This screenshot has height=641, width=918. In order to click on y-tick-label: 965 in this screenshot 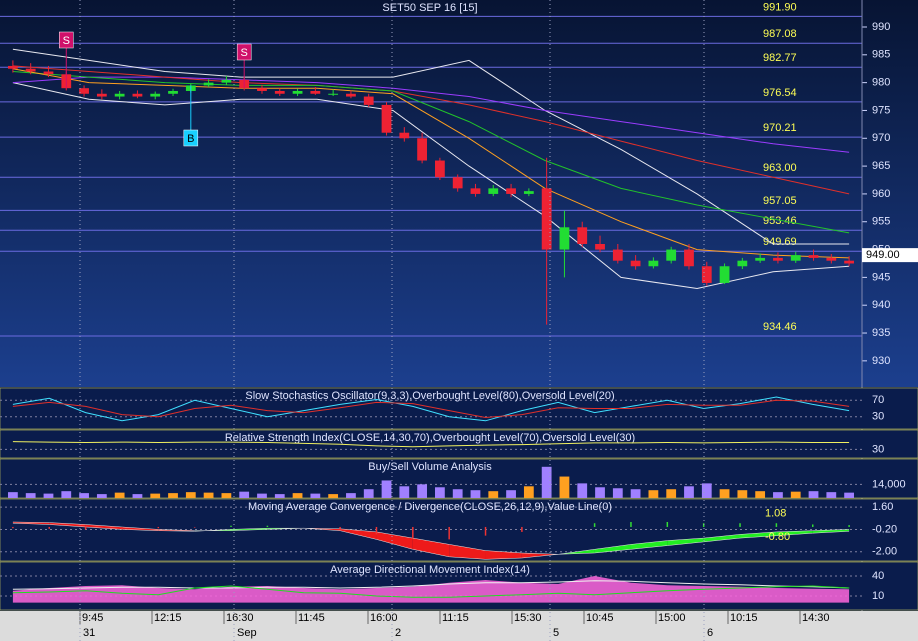, I will do `click(881, 166)`.